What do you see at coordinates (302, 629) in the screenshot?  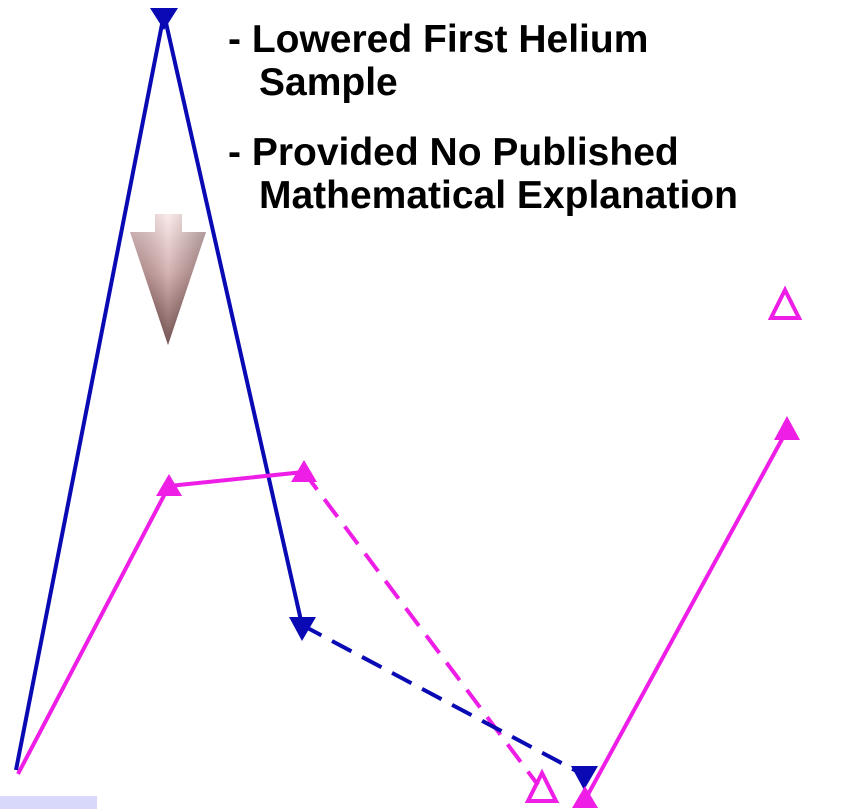 I see `inverted-triangle-marker-middle` at bounding box center [302, 629].